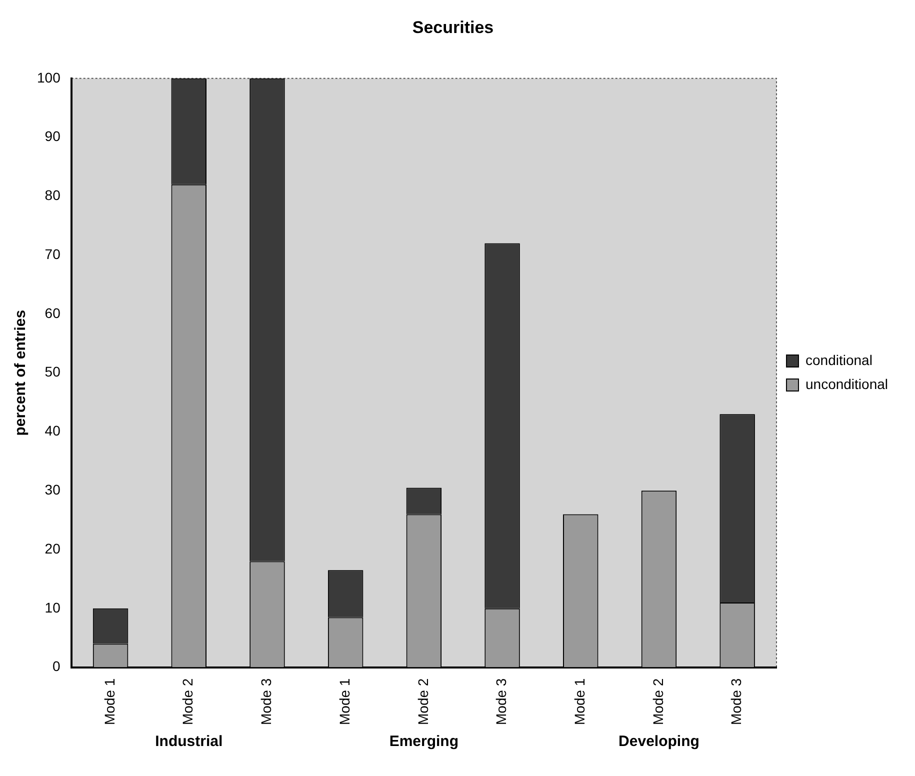  I want to click on y-tick-label: 40, so click(52, 430).